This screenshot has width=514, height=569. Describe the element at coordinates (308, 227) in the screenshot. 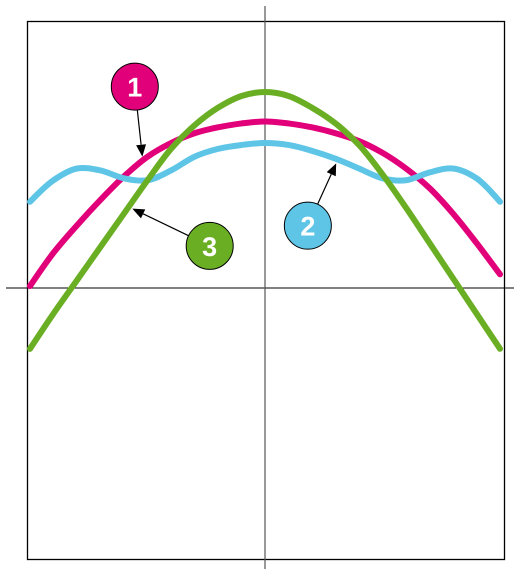

I see `text: 2` at that location.